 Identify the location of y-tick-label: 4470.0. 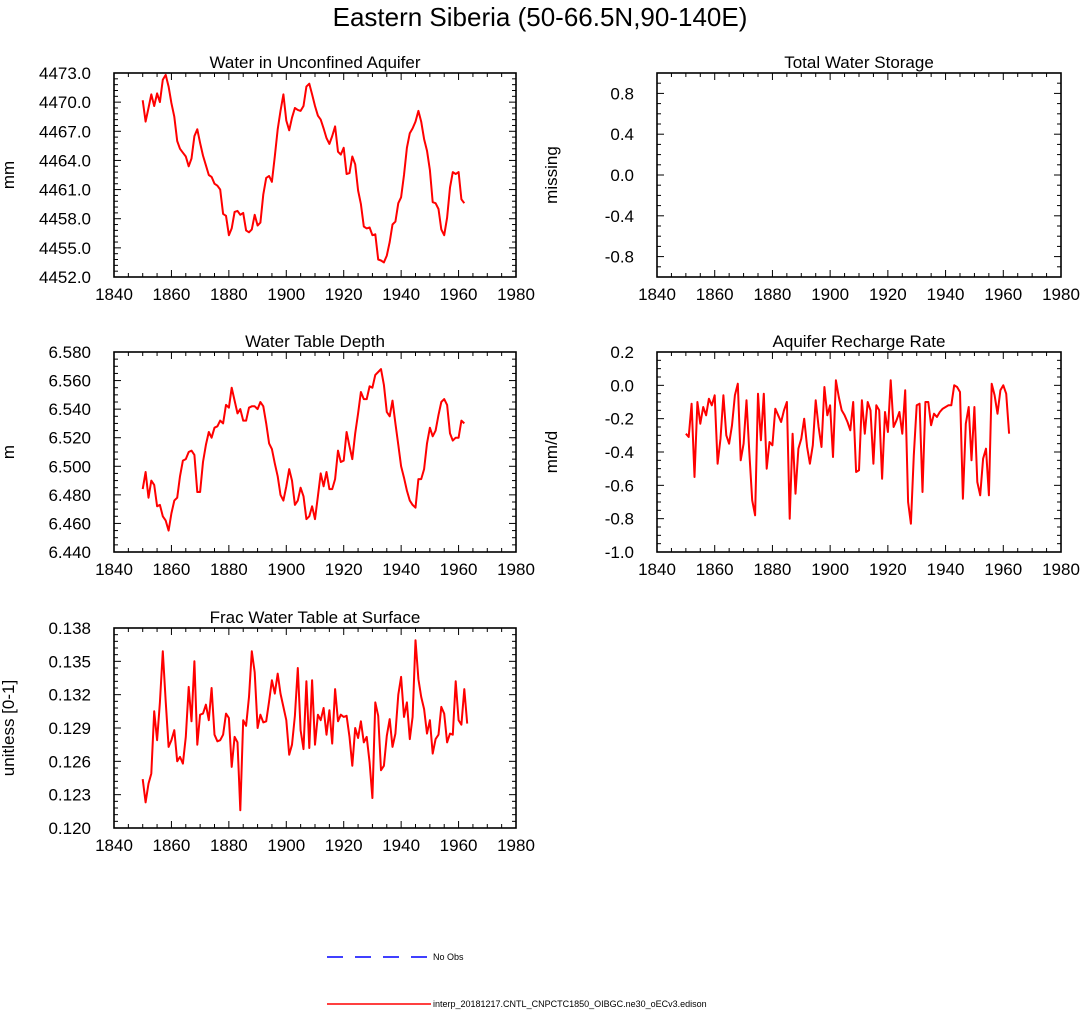
(65, 102).